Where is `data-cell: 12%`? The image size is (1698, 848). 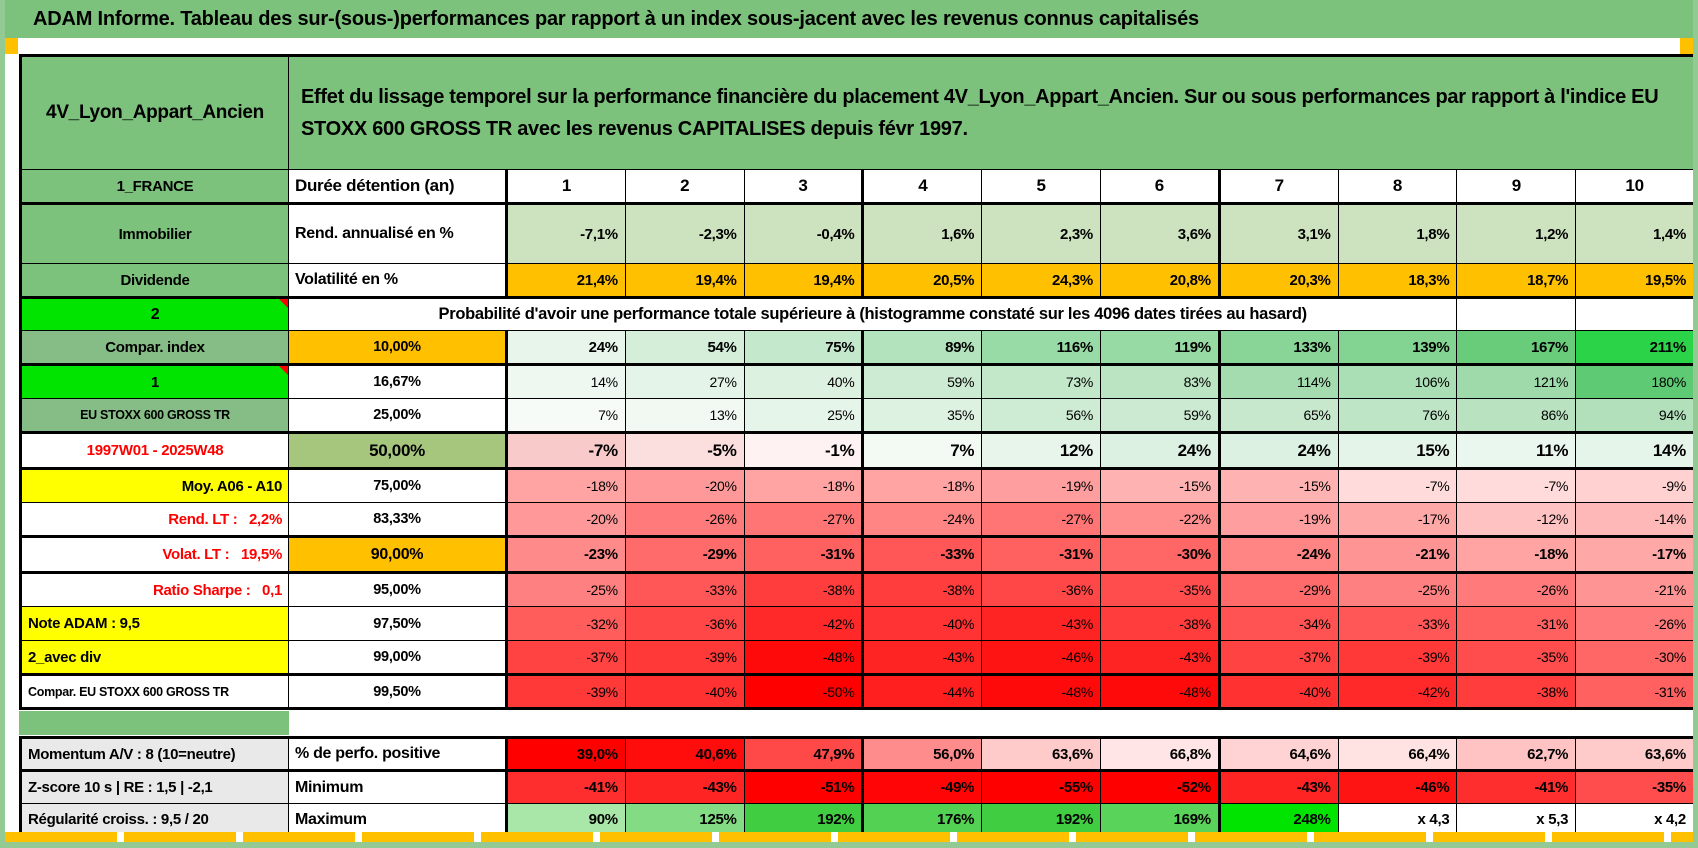
data-cell: 12% is located at coordinates (1041, 450).